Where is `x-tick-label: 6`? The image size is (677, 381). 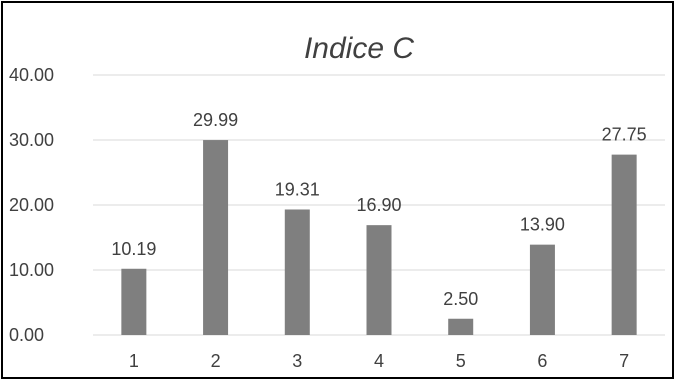 x-tick-label: 6 is located at coordinates (542, 361).